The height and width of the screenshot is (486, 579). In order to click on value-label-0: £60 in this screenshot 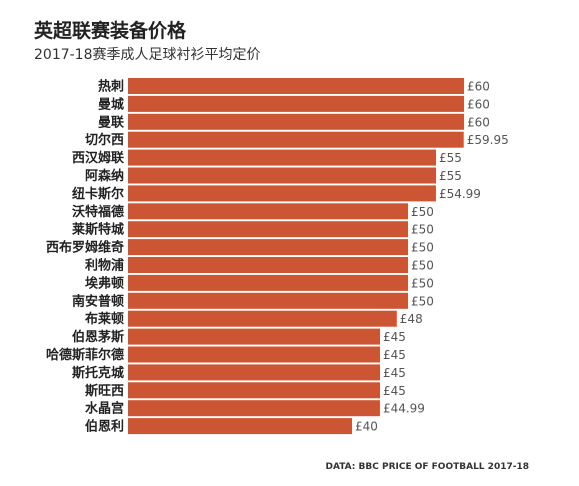, I will do `click(478, 87)`.